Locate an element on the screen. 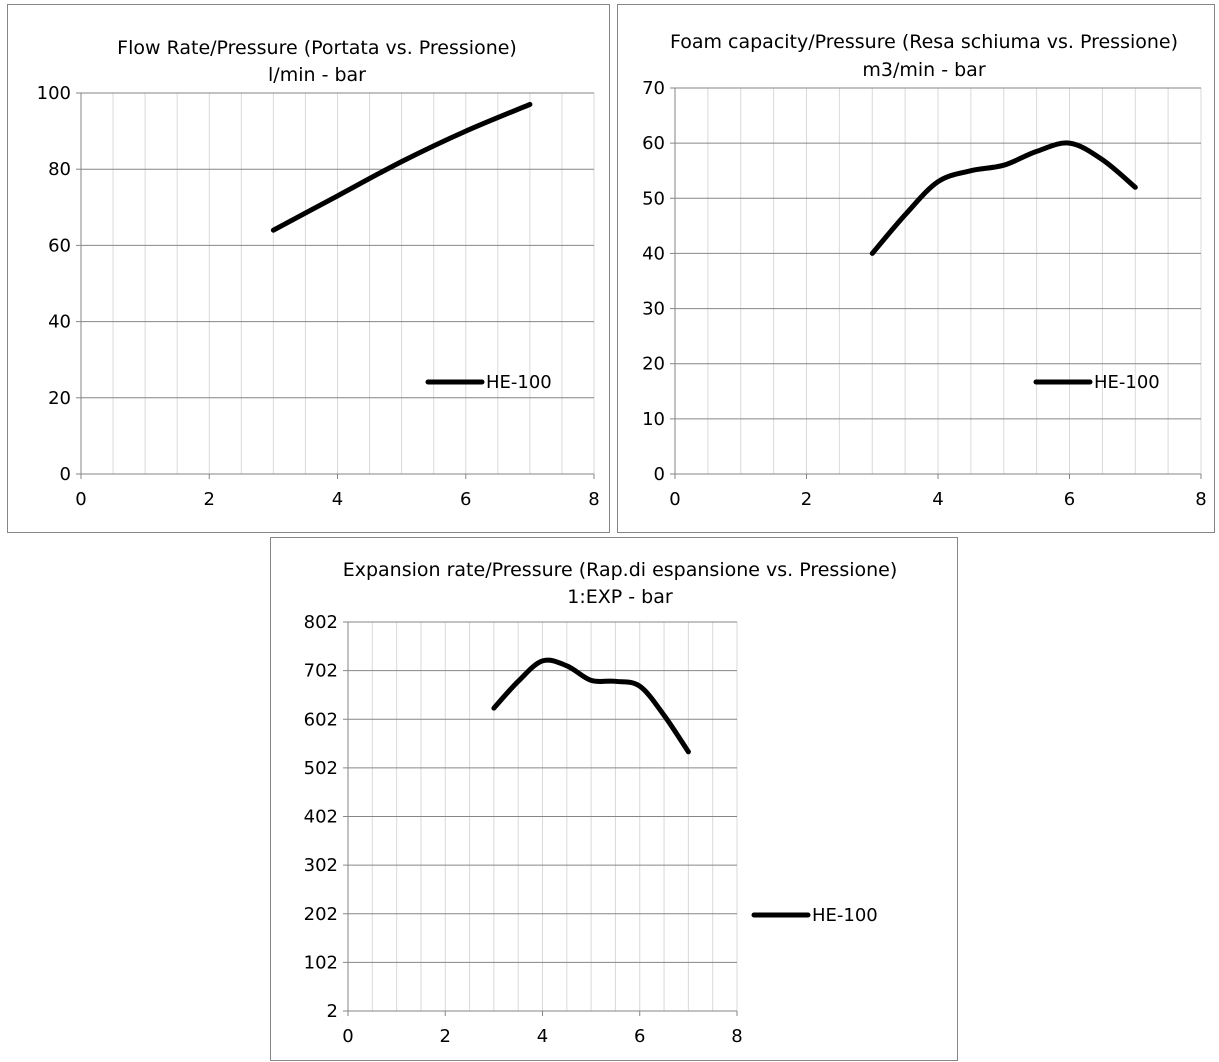 The image size is (1219, 1062). y-tick-label: 802 is located at coordinates (321, 622).